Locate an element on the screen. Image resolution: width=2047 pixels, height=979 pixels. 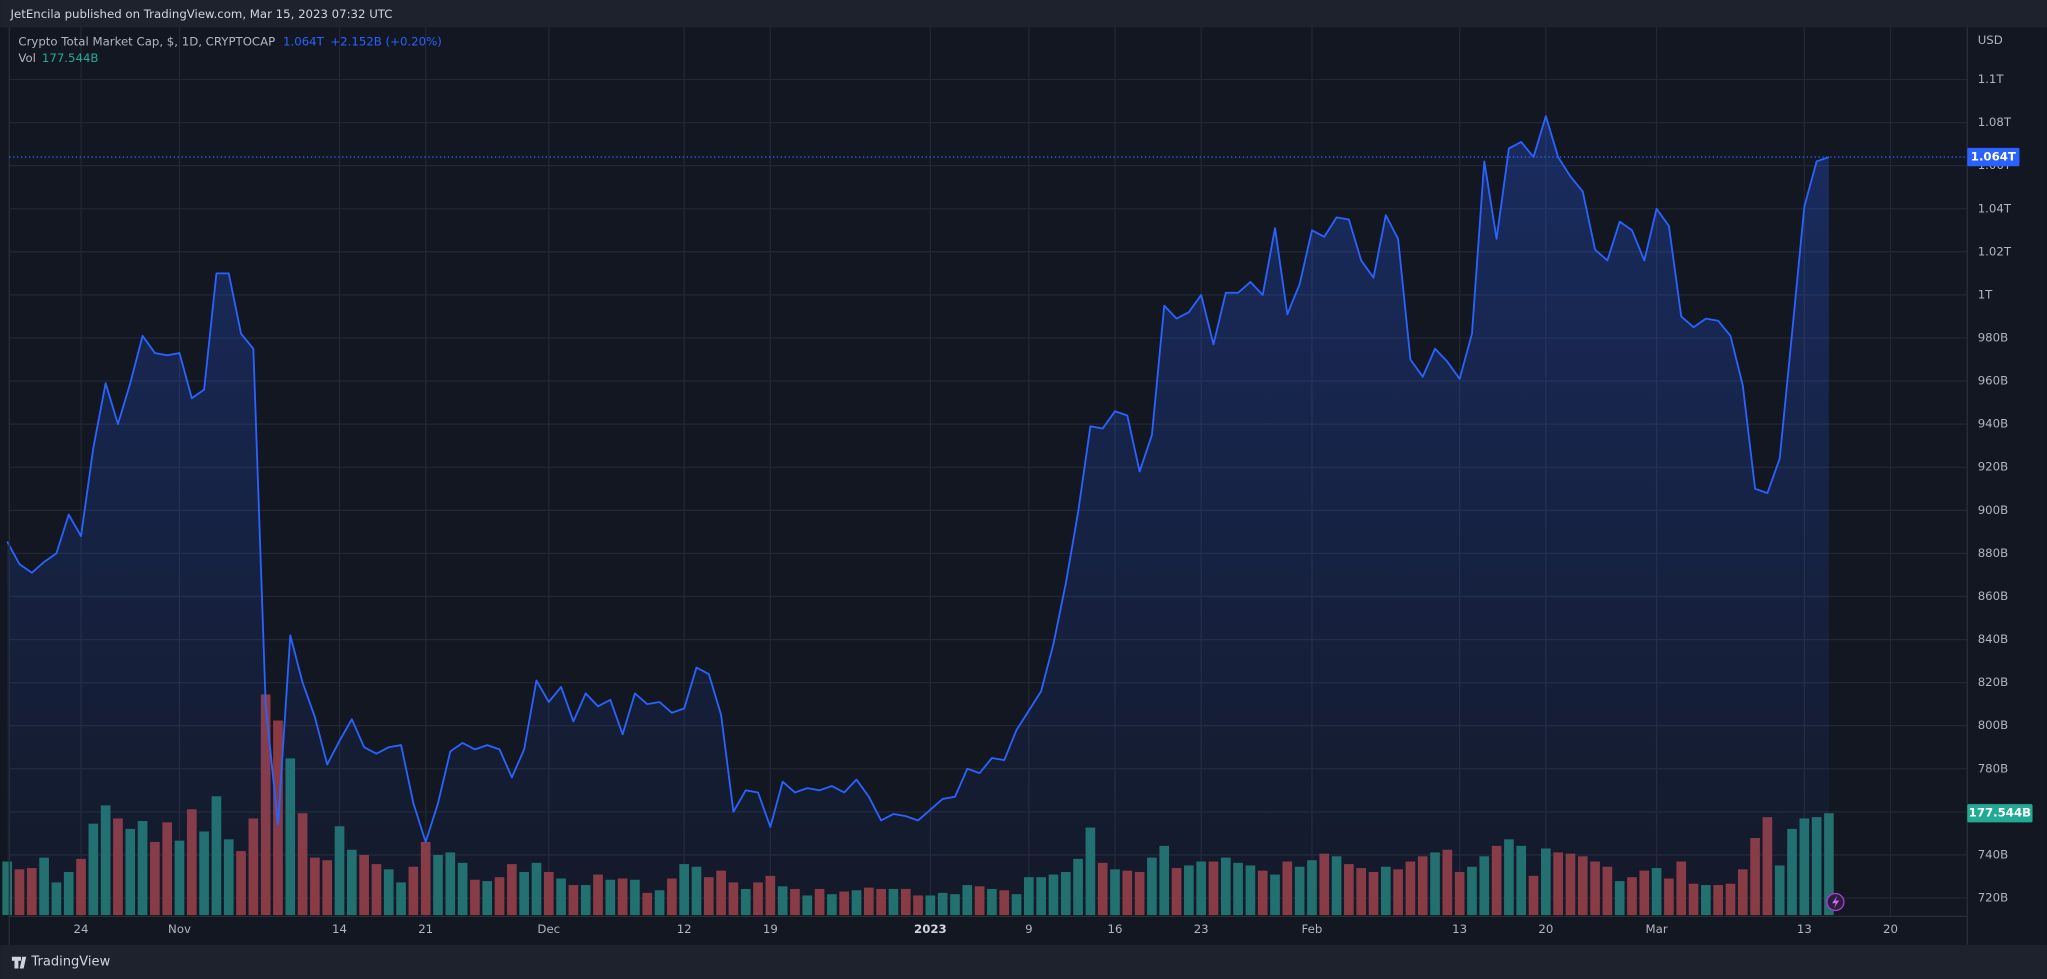
brand-name: TradingView is located at coordinates (70, 962).